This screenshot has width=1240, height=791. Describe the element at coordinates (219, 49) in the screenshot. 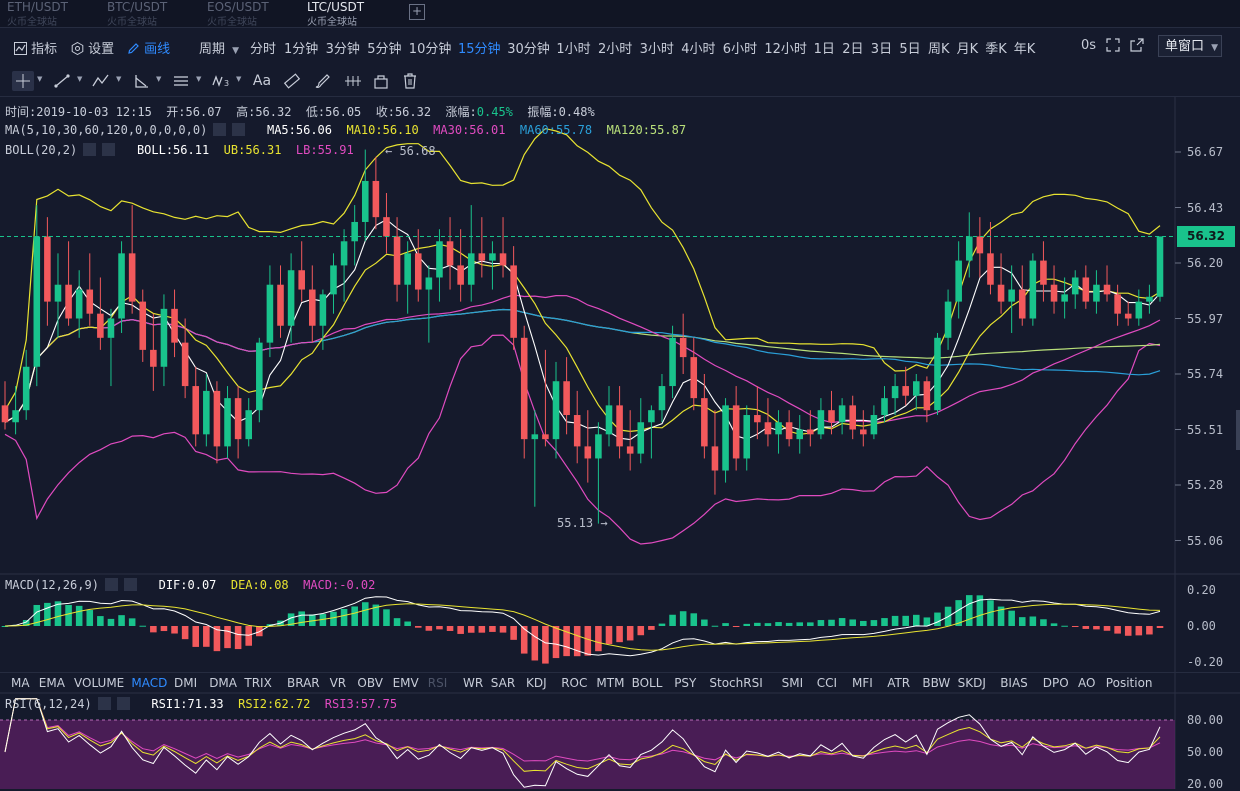

I see `period-dropdown: 周期 ▼` at that location.